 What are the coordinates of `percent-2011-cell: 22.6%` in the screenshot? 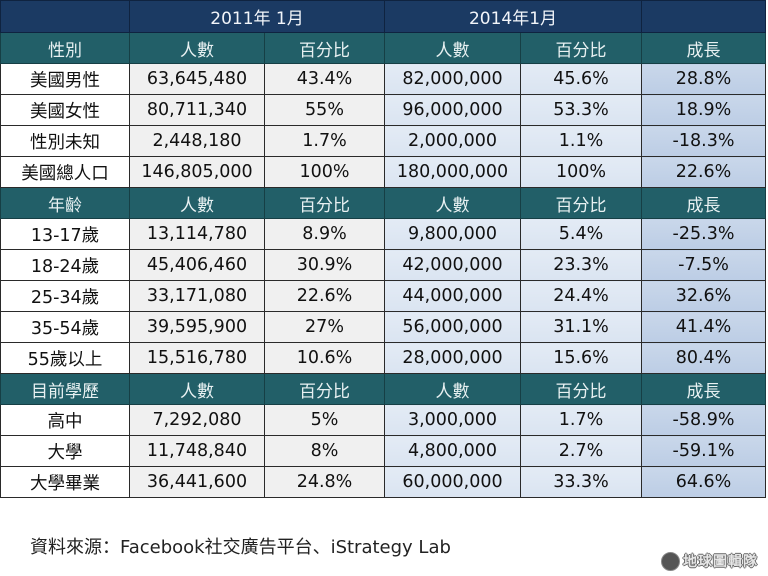 It's located at (324, 296).